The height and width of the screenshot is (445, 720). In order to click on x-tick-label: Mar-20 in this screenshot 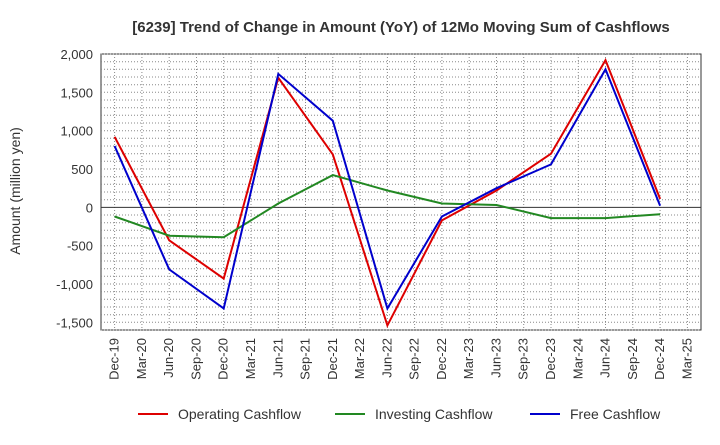, I will do `click(141, 358)`.